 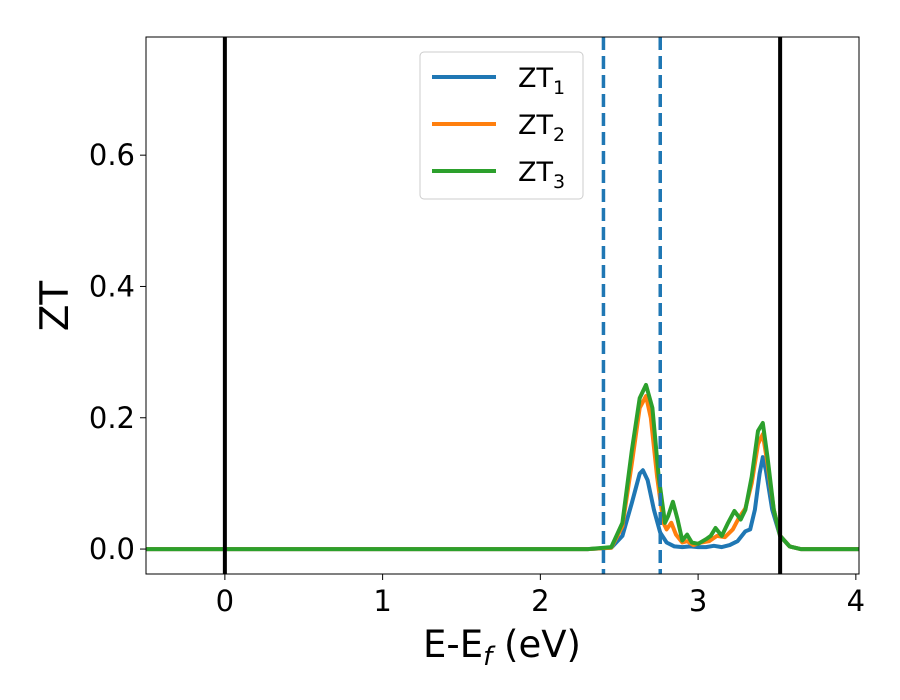 I want to click on legend-box, so click(x=501, y=125).